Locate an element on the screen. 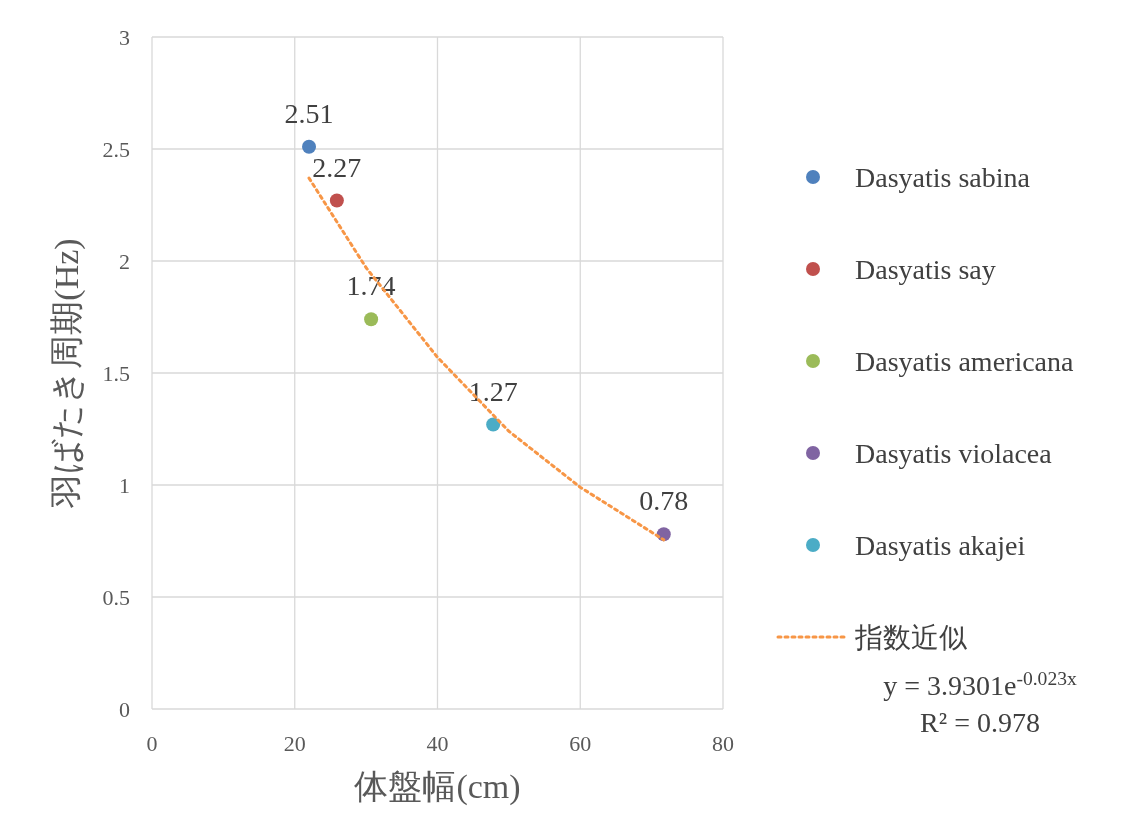 Image resolution: width=1134 pixels, height=837 pixels. x-tick-label: 20 is located at coordinates (294, 743).